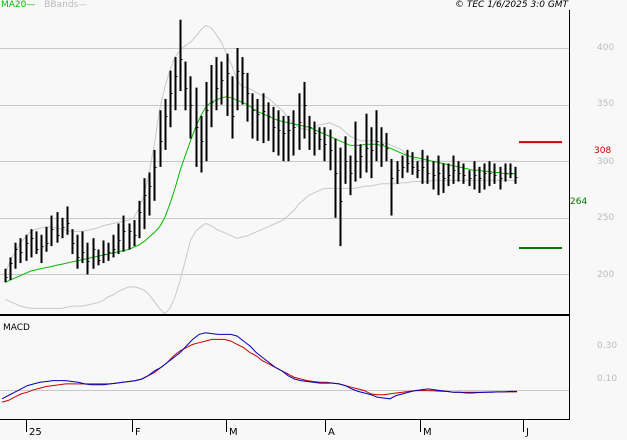 The image size is (627, 440). I want to click on resistance-level-label: 308, so click(603, 151).